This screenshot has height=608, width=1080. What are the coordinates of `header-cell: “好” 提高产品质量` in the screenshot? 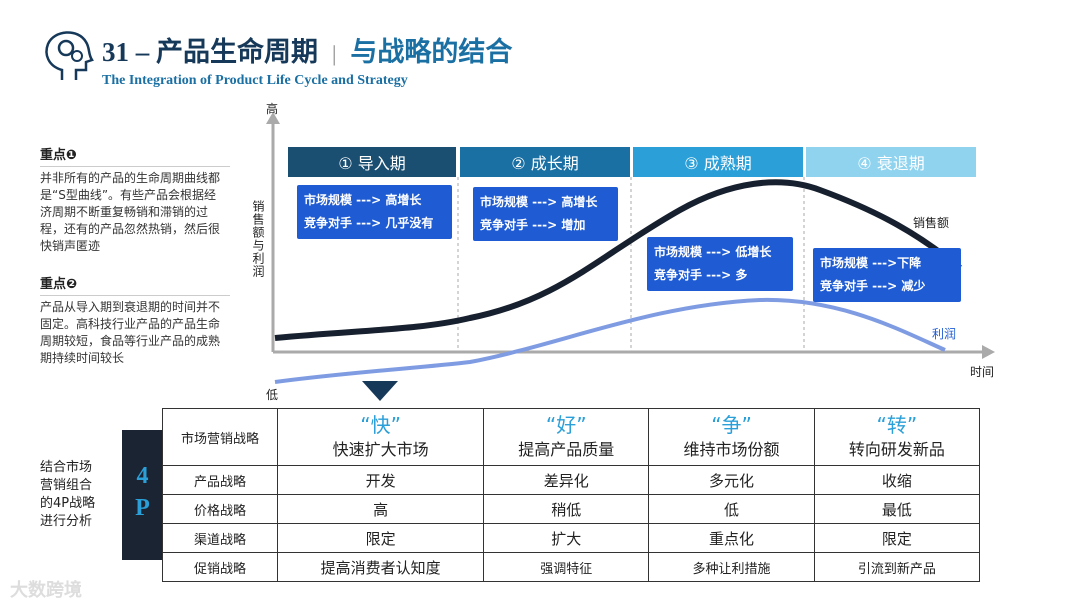 It's located at (566, 437).